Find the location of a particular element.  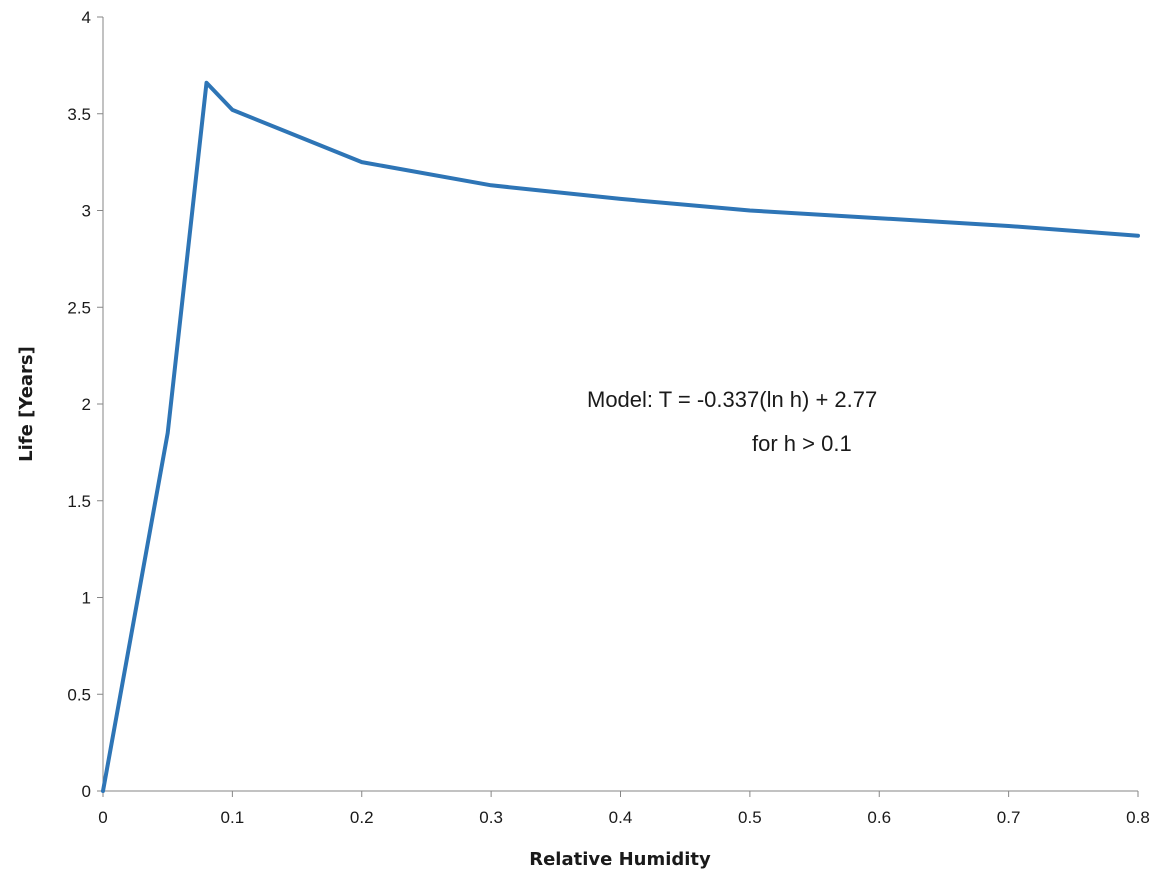

y-tick-label: 2 is located at coordinates (86, 404).